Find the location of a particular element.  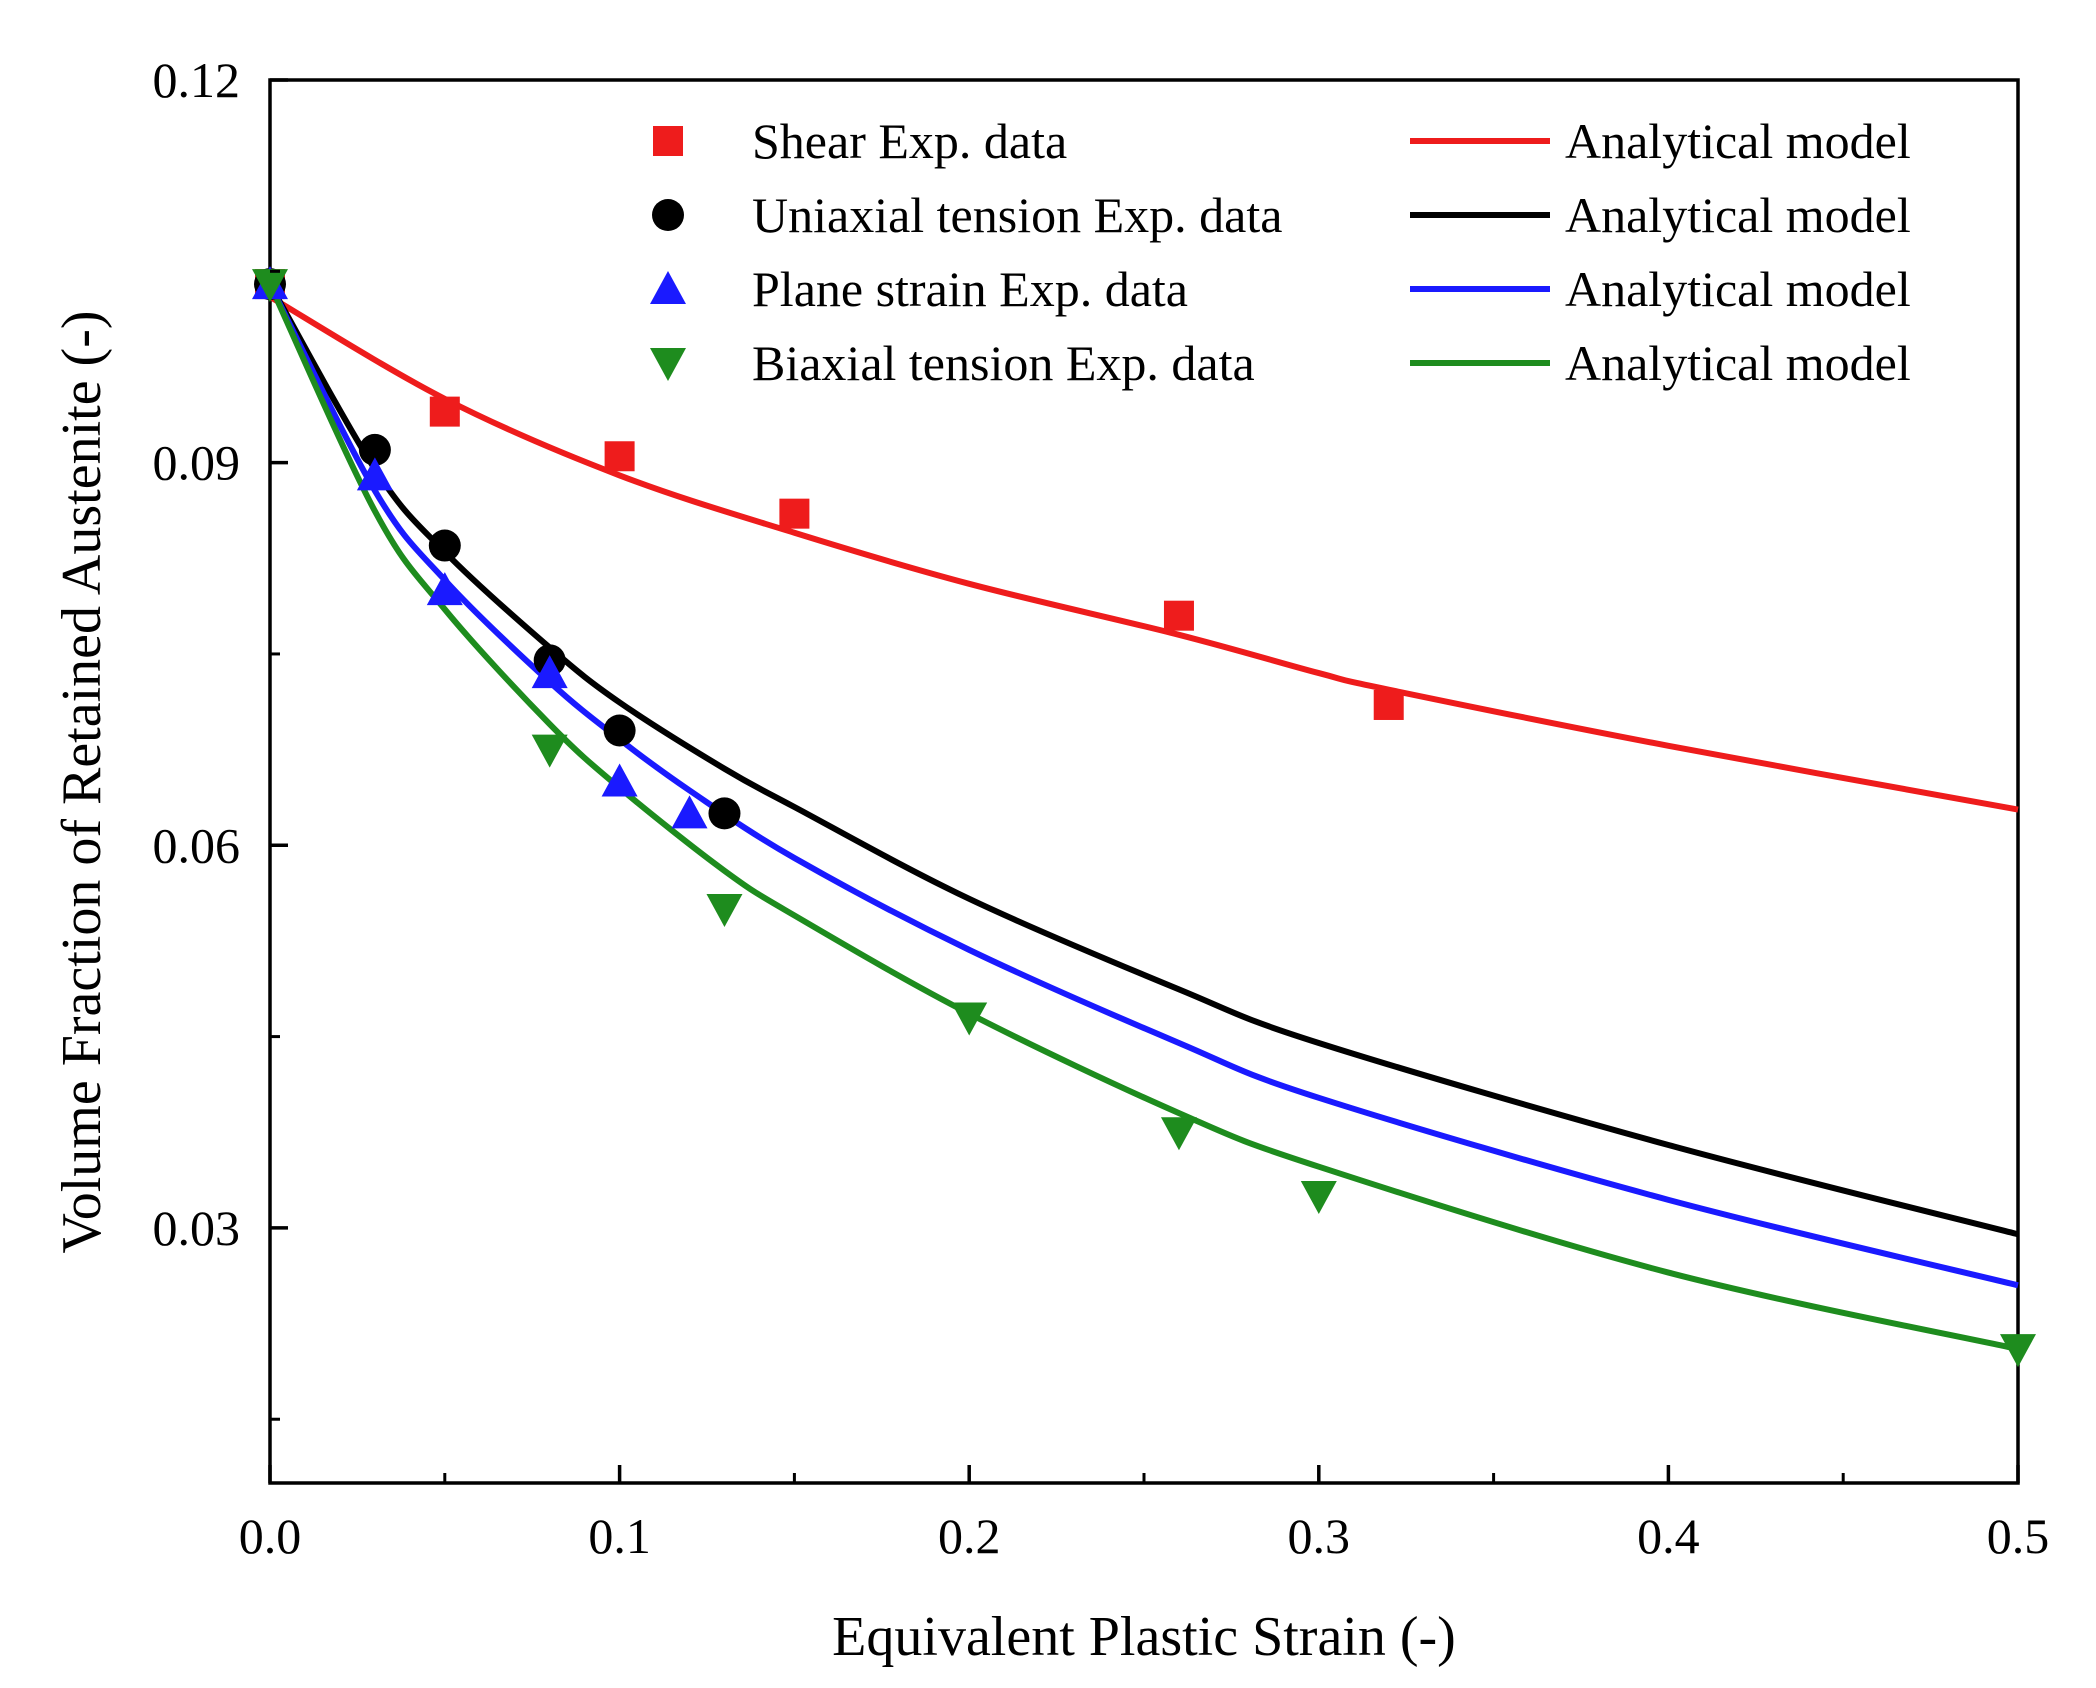

x-axis-title: Equivalent Plastic Strain (-) is located at coordinates (1144, 1637).